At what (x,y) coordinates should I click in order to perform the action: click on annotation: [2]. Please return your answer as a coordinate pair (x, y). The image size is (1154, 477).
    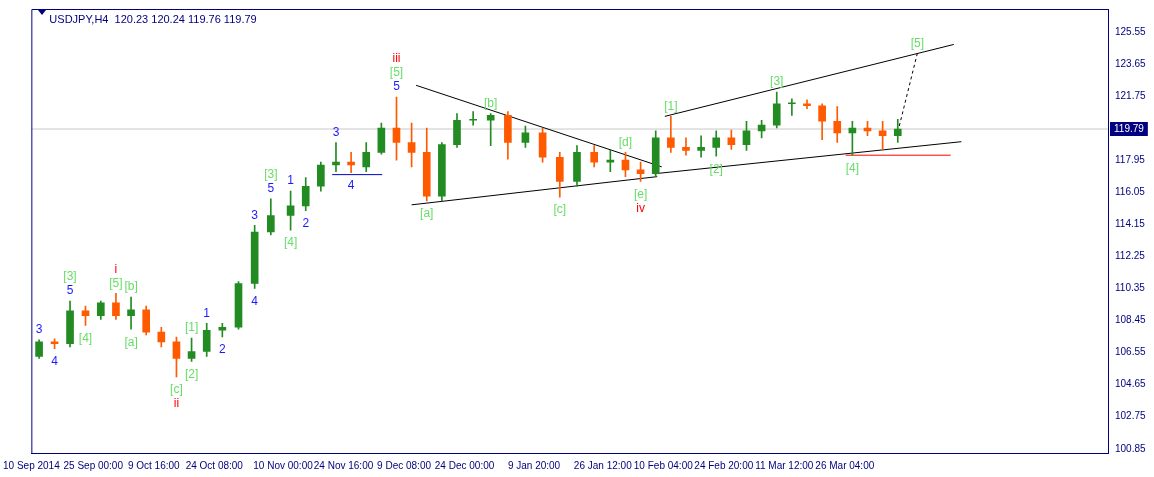
    Looking at the image, I should click on (191, 373).